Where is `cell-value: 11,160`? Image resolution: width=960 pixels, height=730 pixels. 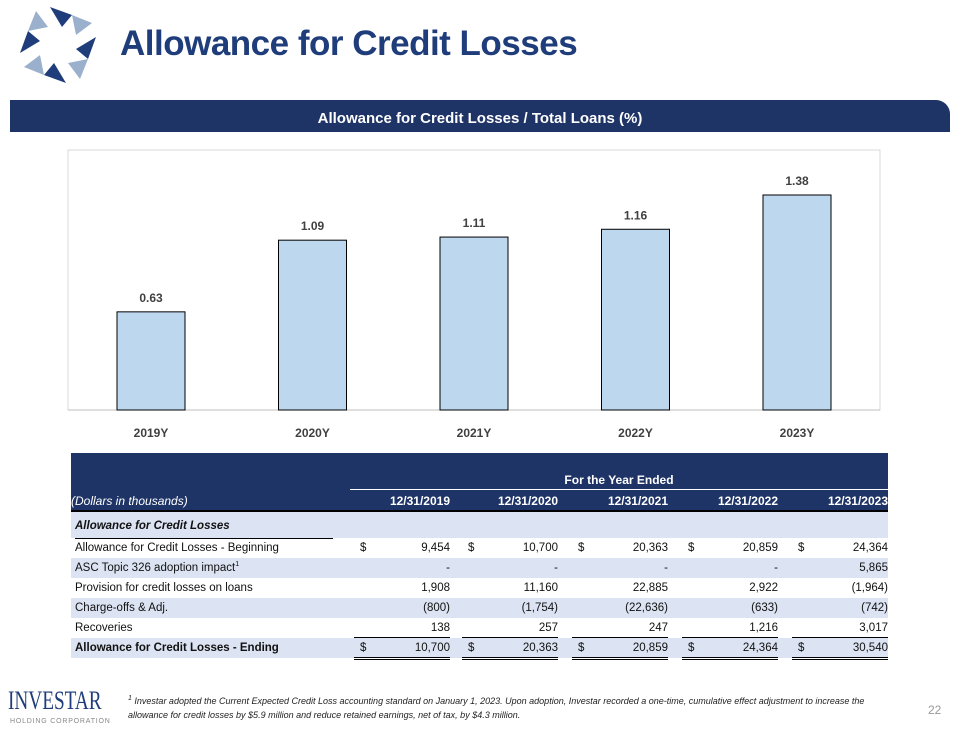 cell-value: 11,160 is located at coordinates (540, 588).